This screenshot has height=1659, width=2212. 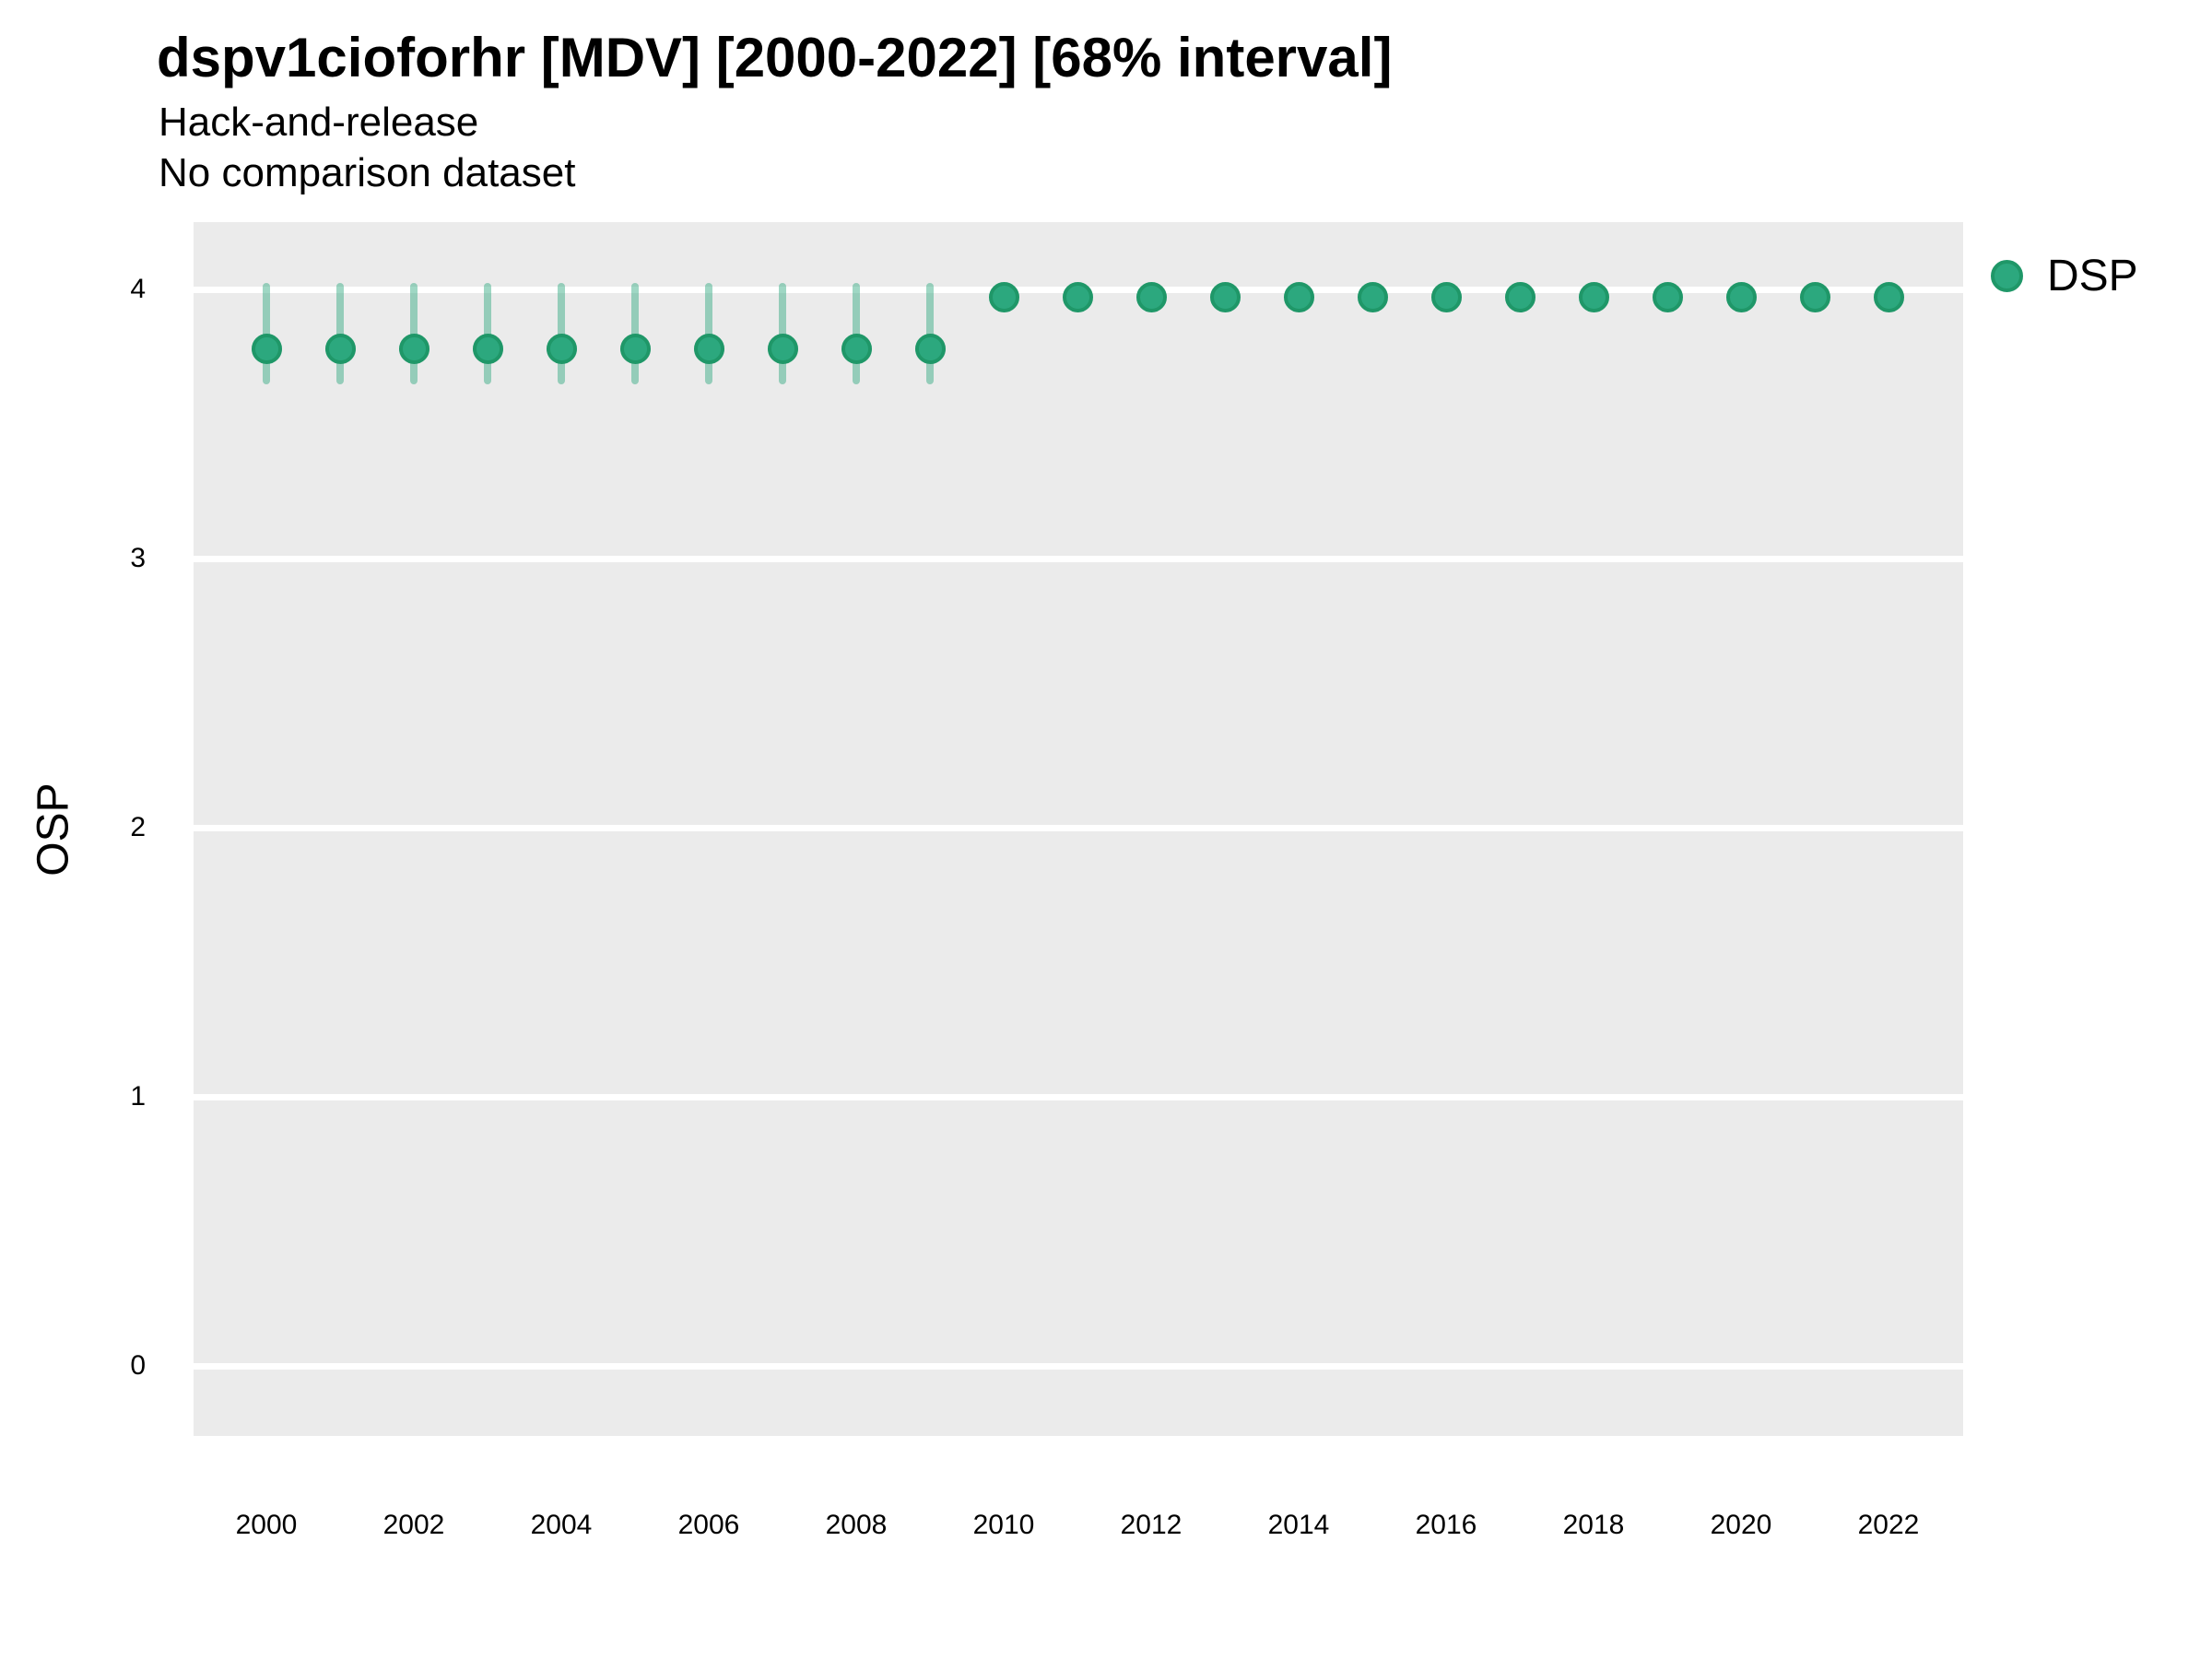 What do you see at coordinates (1741, 1525) in the screenshot?
I see `x-tick-label: 2020` at bounding box center [1741, 1525].